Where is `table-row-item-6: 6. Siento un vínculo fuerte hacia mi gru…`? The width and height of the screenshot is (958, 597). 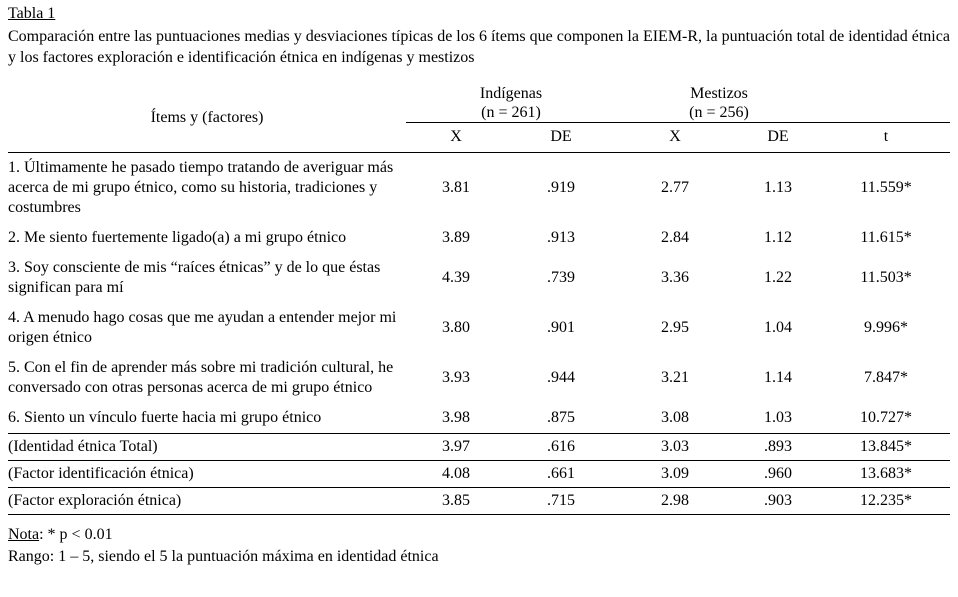 table-row-item-6: 6. Siento un vínculo fuerte hacia mi gru… is located at coordinates (479, 418).